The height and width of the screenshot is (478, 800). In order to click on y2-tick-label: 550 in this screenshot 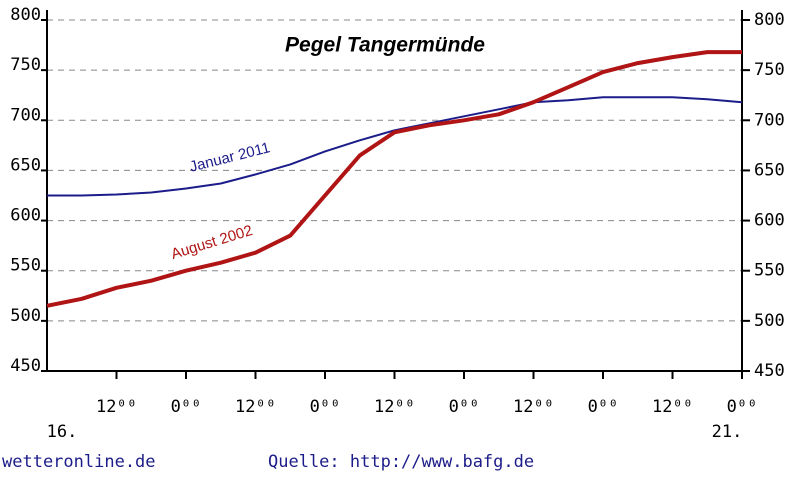, I will do `click(769, 271)`.